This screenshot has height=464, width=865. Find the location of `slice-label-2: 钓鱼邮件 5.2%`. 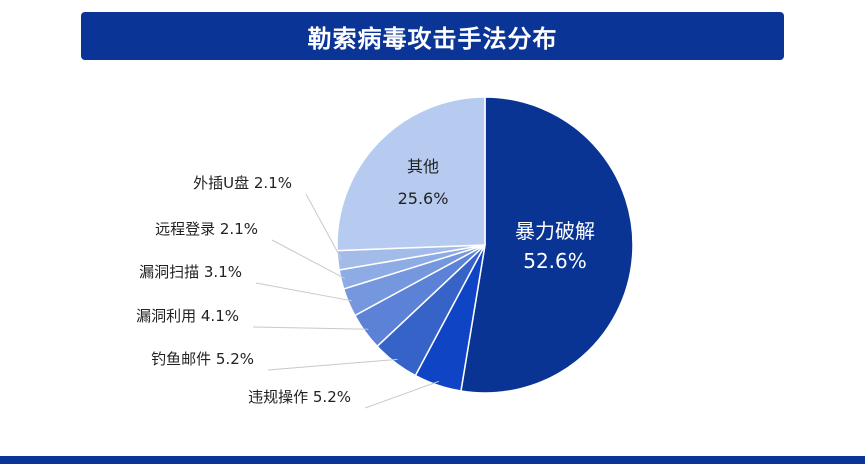

slice-label-2: 钓鱼邮件 5.2% is located at coordinates (202, 359).